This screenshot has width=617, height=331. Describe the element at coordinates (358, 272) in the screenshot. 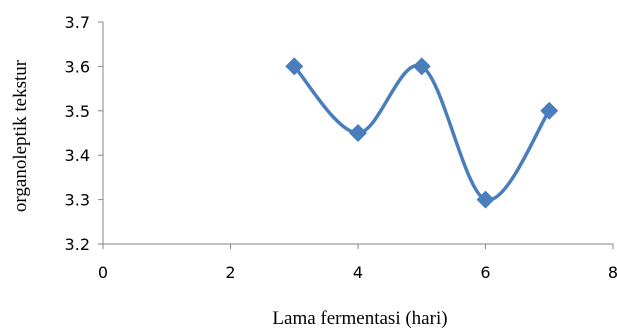

I see `x-tick-label: 4` at that location.